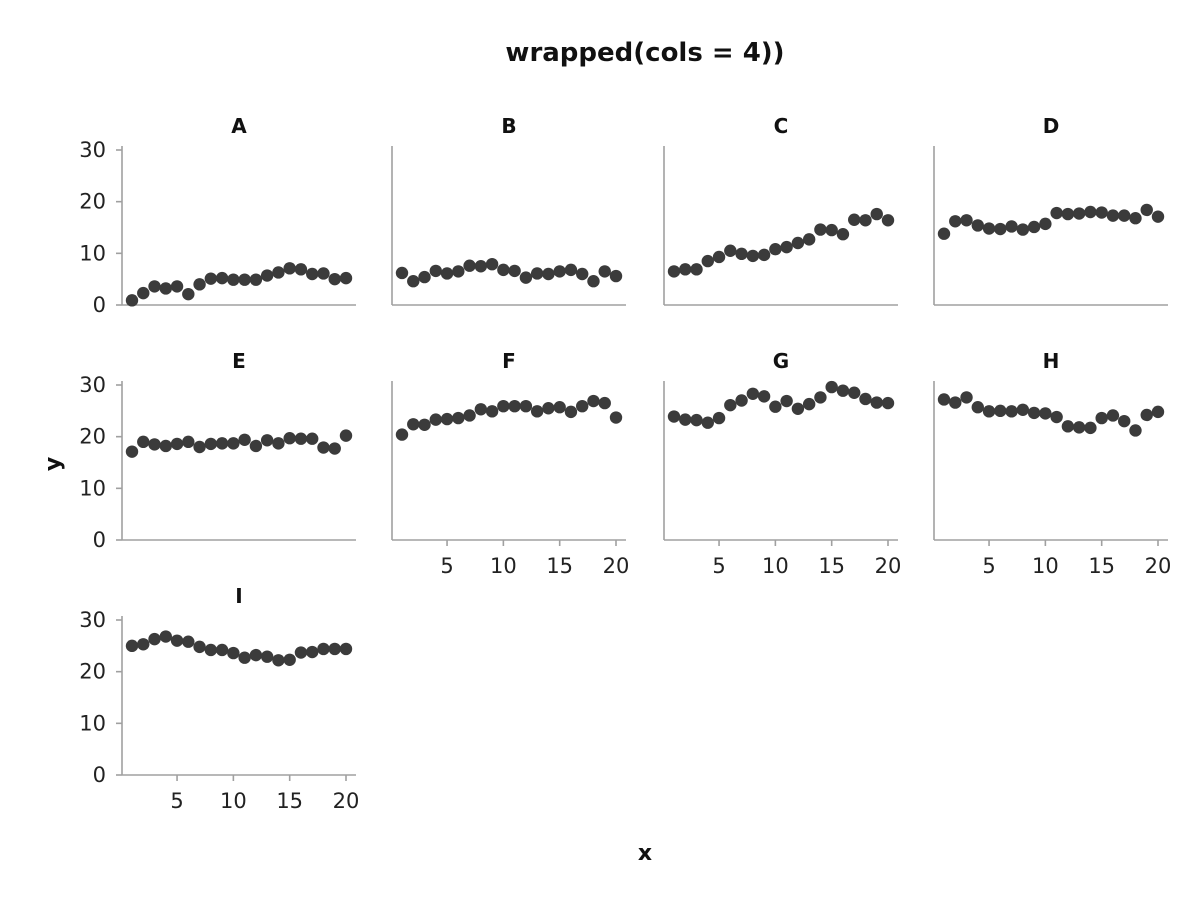 This screenshot has height=900, width=1200. What do you see at coordinates (1051, 126) in the screenshot?
I see `panel-d-title: D` at bounding box center [1051, 126].